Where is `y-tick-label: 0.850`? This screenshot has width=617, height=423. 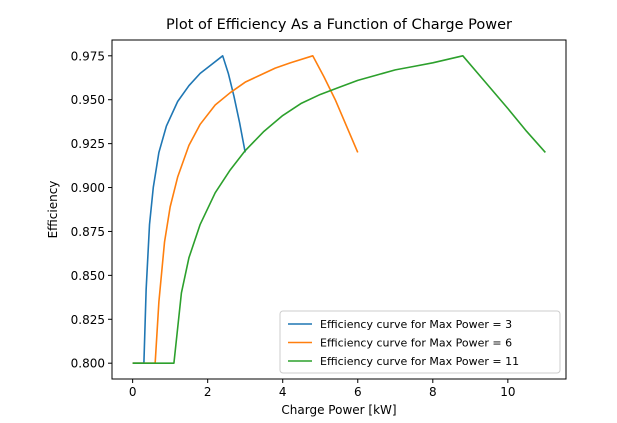
y-tick-label: 0.850 is located at coordinates (88, 276).